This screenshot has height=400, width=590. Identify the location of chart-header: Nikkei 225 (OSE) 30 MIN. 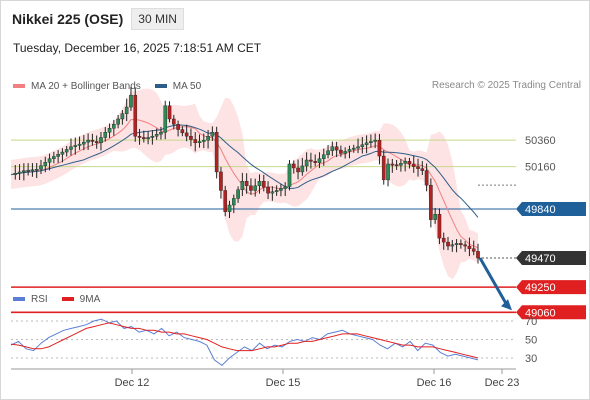
(98, 19).